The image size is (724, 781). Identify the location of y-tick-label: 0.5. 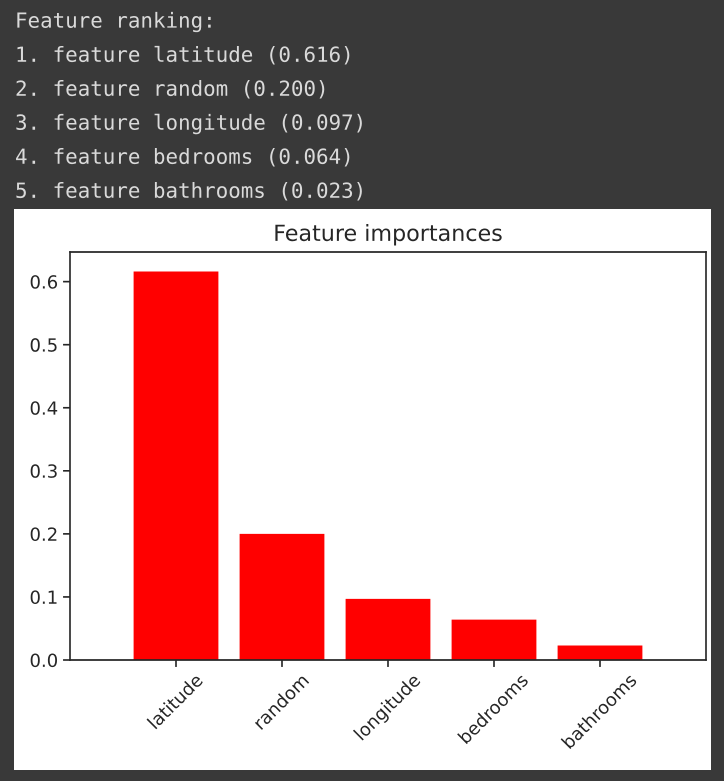
(43, 345).